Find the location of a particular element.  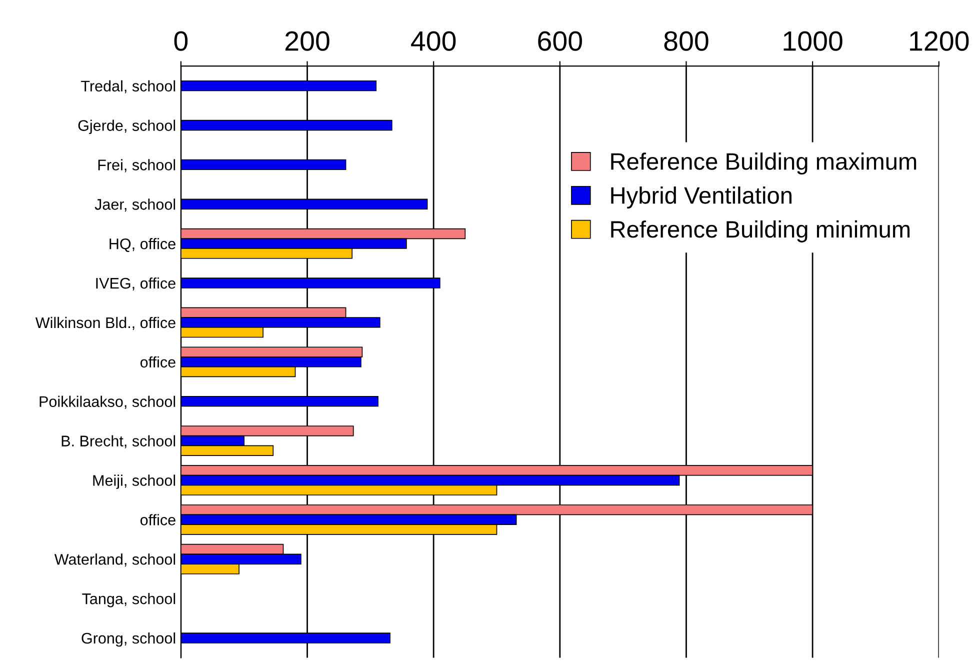

y-tick-label: Jaer, school is located at coordinates (135, 205).